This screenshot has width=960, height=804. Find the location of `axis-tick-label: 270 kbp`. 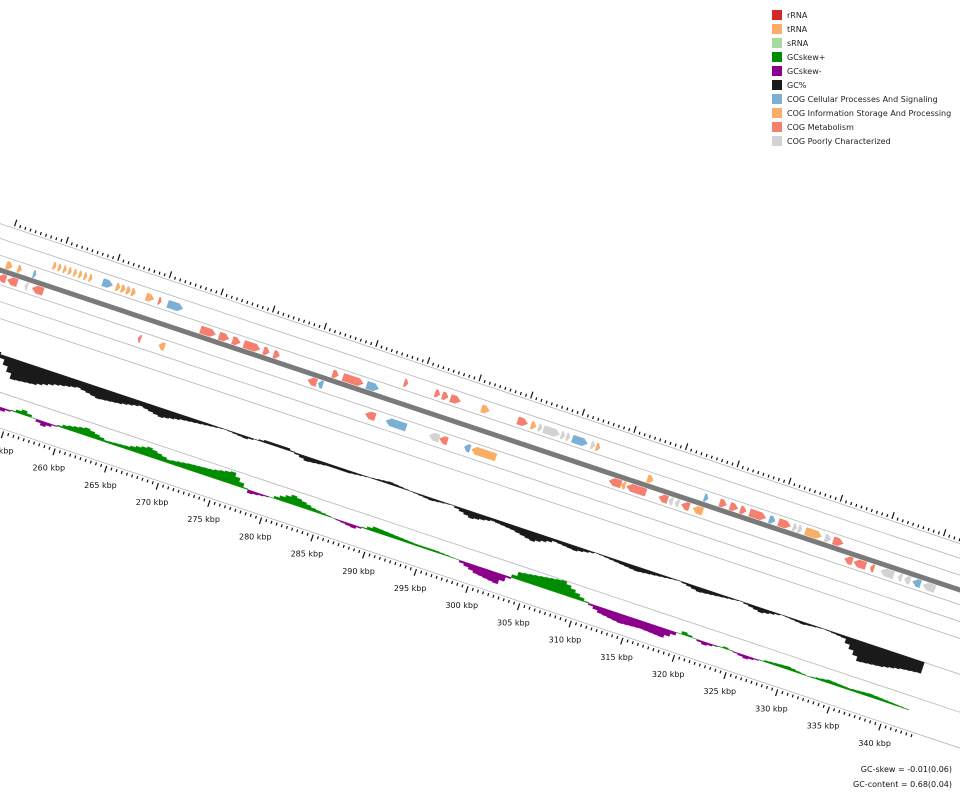

axis-tick-label: 270 kbp is located at coordinates (152, 502).